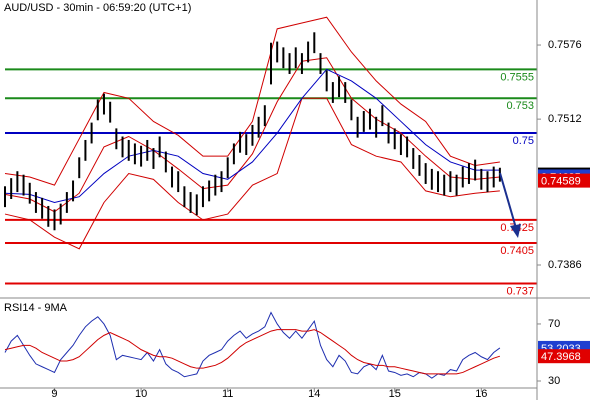 This screenshot has width=590, height=405. I want to click on forecast-arrow, so click(510, 205).